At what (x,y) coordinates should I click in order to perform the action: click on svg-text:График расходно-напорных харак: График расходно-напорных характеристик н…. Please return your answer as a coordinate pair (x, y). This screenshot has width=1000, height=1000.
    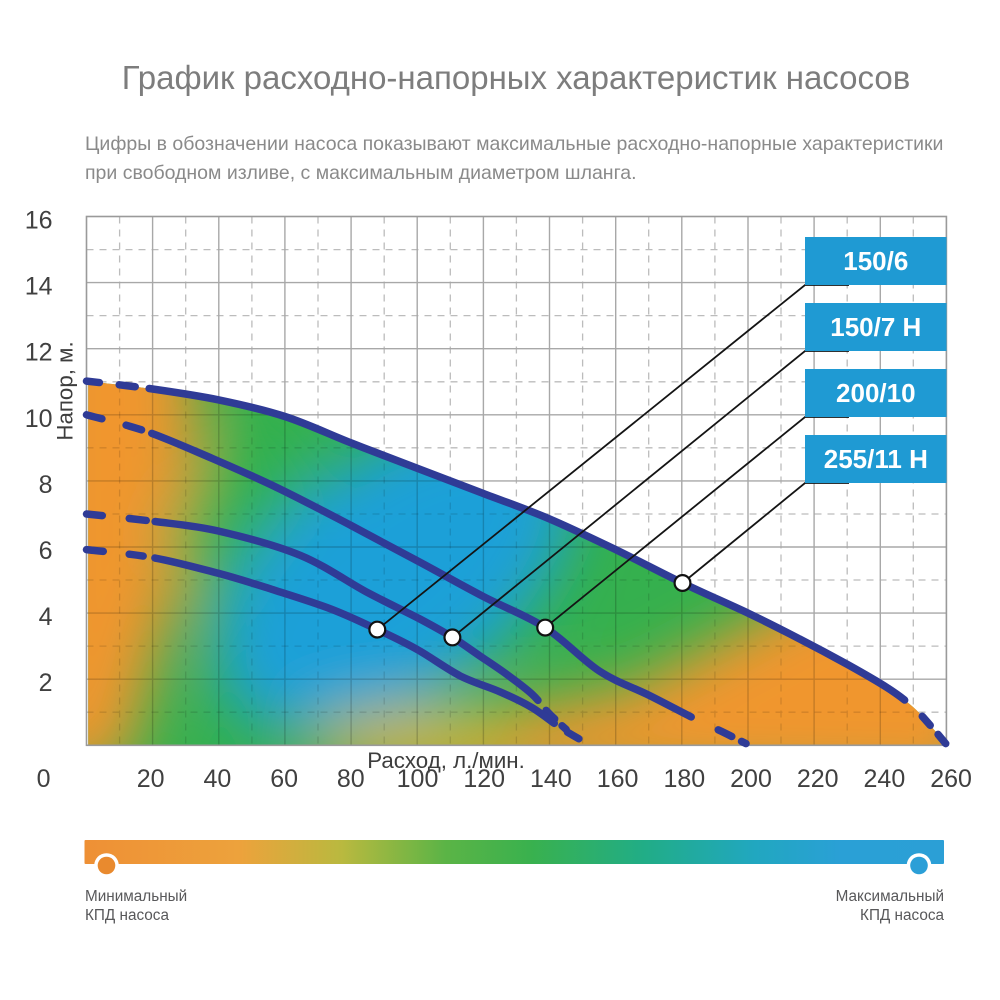
    Looking at the image, I should click on (516, 77).